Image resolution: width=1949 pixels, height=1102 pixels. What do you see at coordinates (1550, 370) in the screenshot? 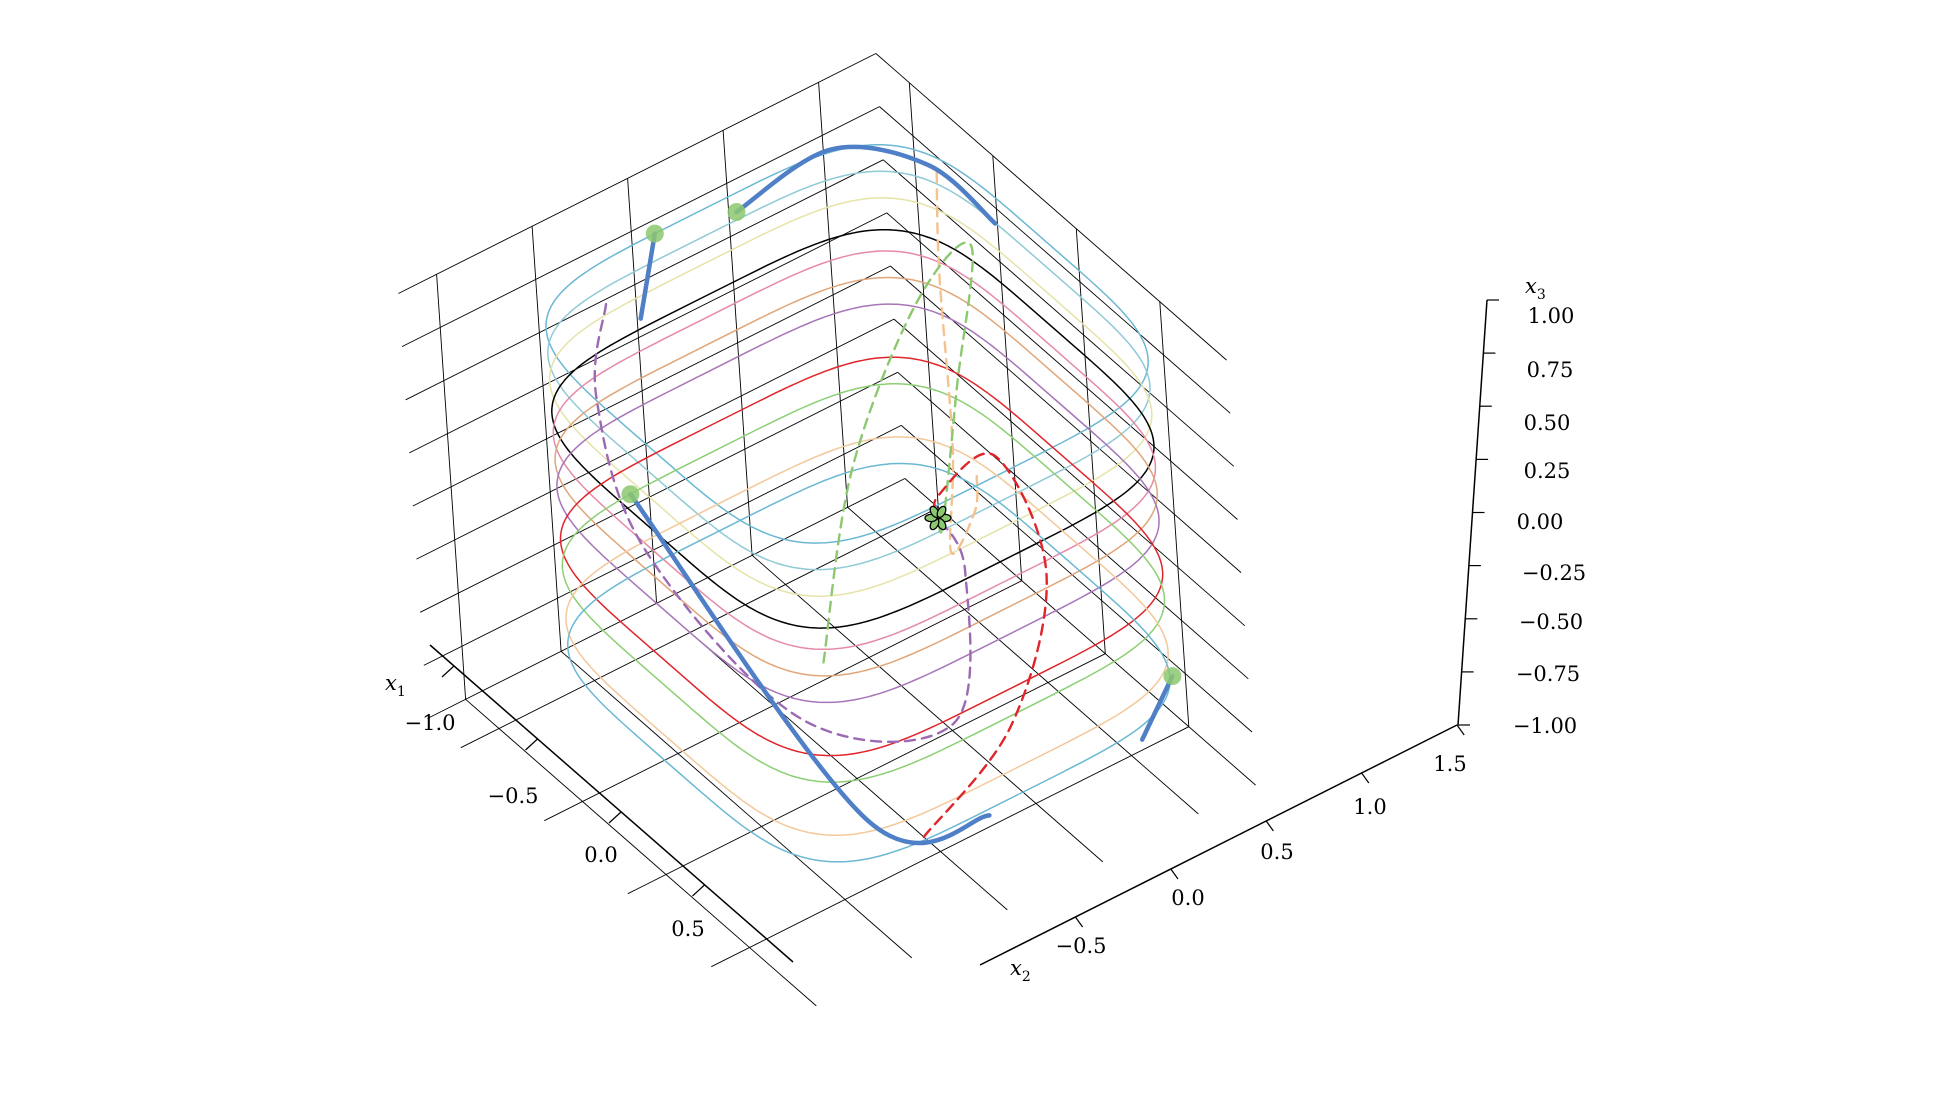
I see `x3-tick-label: 0.75` at bounding box center [1550, 370].